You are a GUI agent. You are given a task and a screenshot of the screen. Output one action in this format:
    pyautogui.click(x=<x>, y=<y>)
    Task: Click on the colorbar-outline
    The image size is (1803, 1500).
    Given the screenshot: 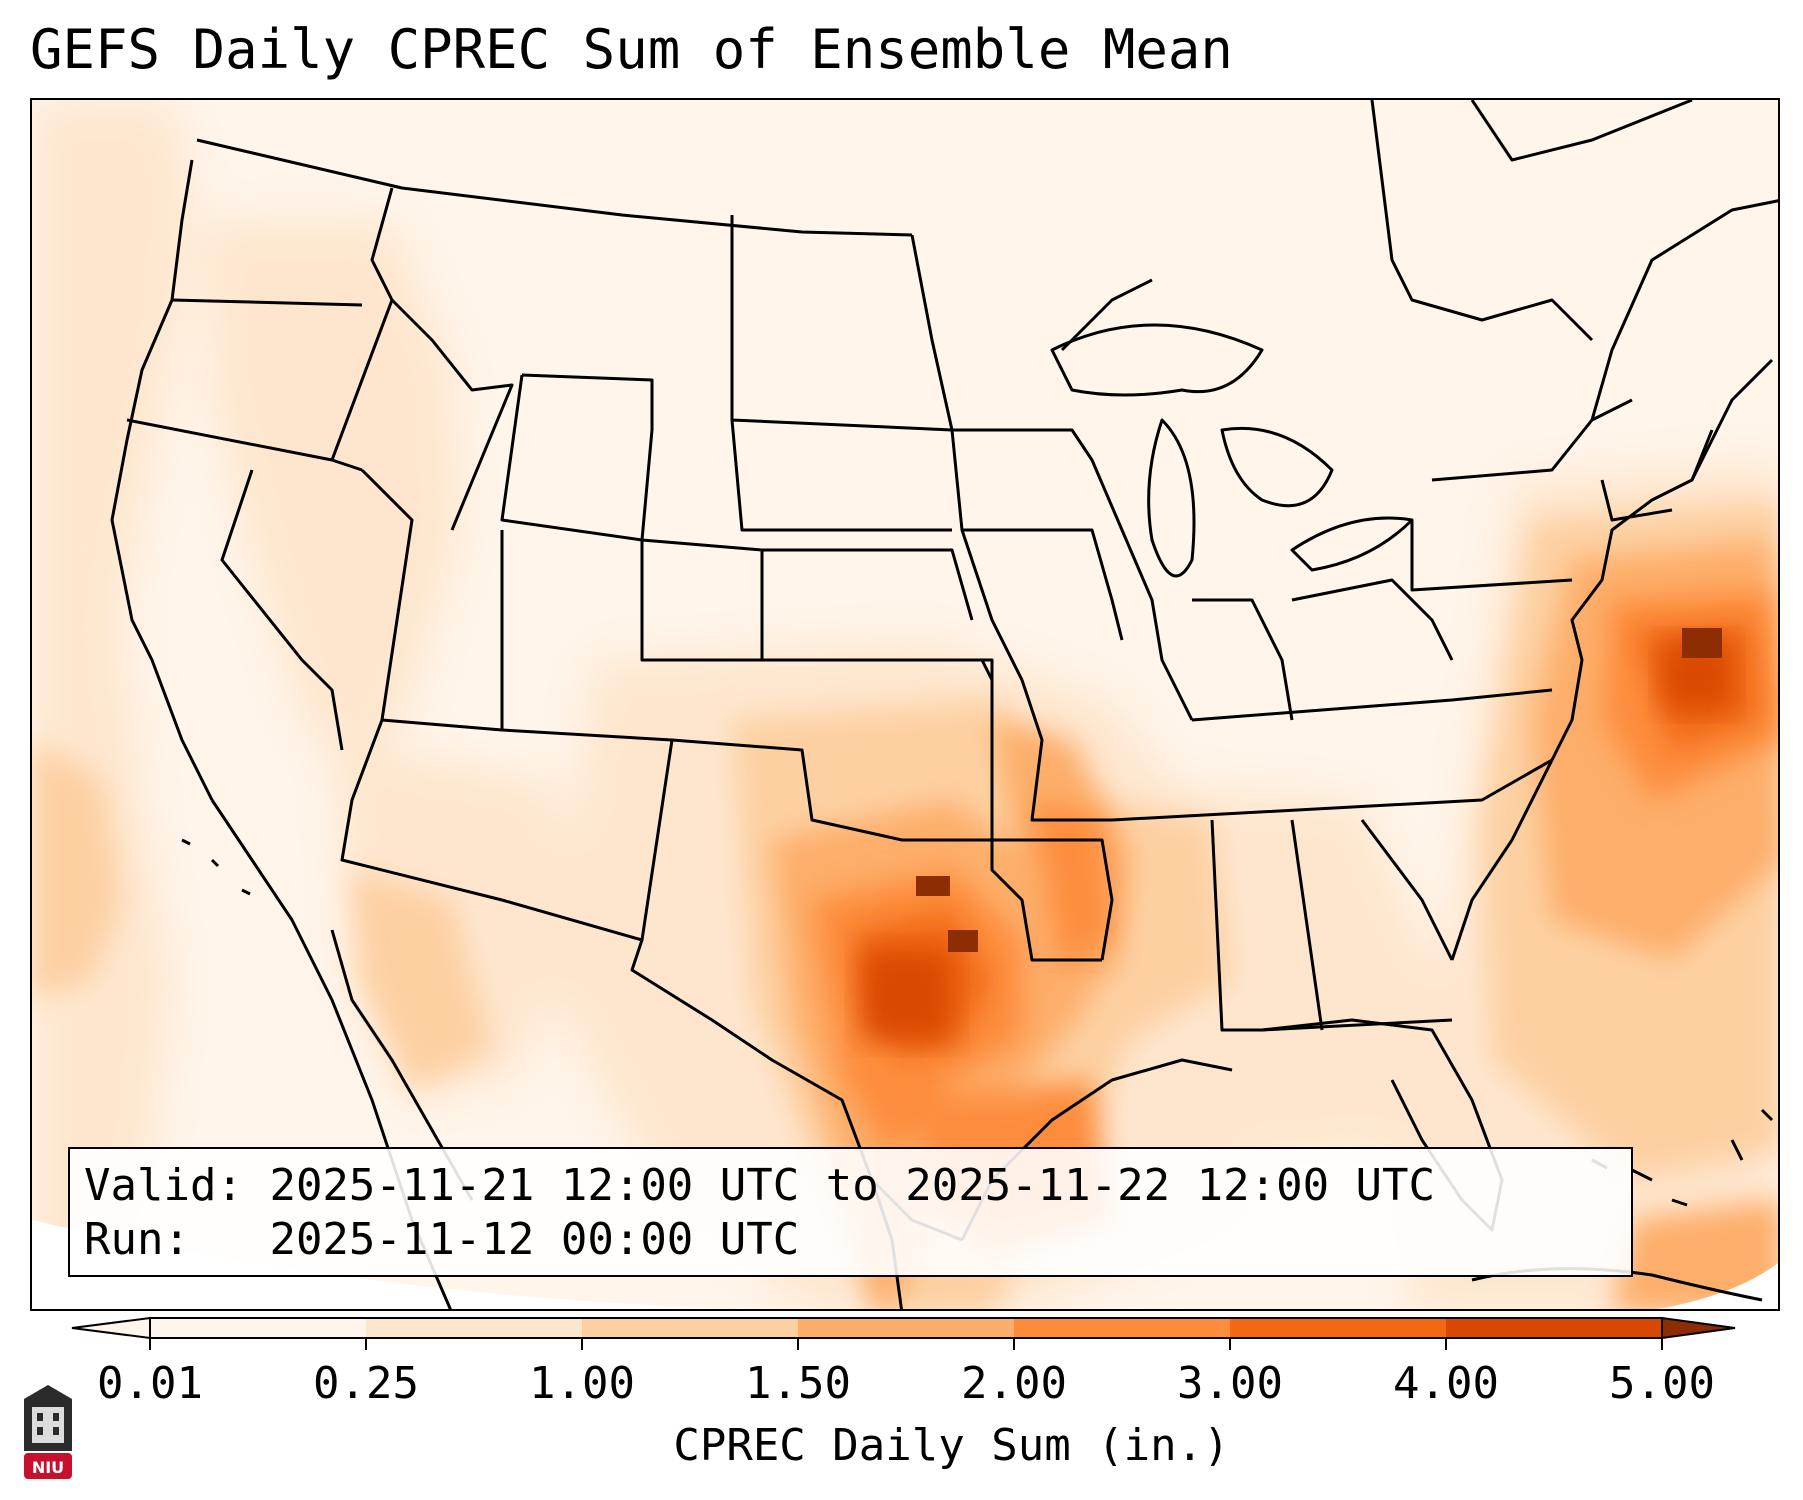 What is the action you would take?
    pyautogui.click(x=906, y=1328)
    